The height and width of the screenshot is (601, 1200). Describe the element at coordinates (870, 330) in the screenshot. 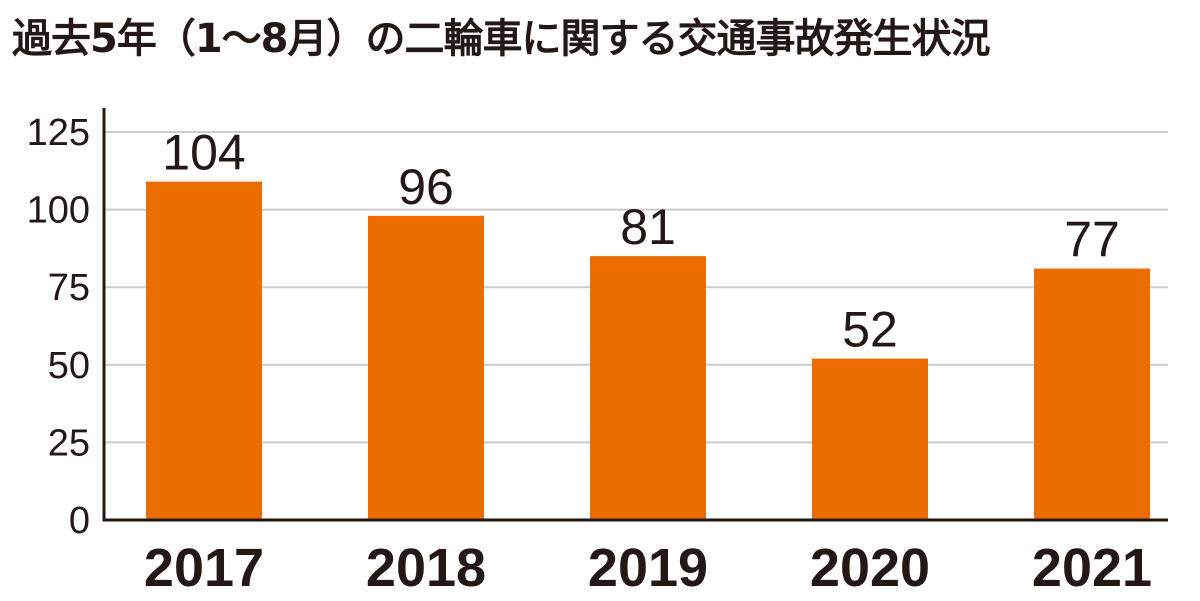

I see `value-label-2020: 52` at that location.